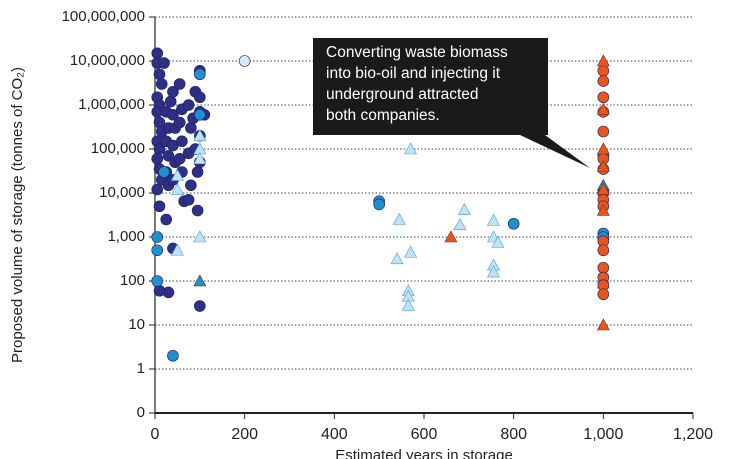 This screenshot has height=459, width=739. What do you see at coordinates (513, 434) in the screenshot?
I see `x-tick-label: 800` at bounding box center [513, 434].